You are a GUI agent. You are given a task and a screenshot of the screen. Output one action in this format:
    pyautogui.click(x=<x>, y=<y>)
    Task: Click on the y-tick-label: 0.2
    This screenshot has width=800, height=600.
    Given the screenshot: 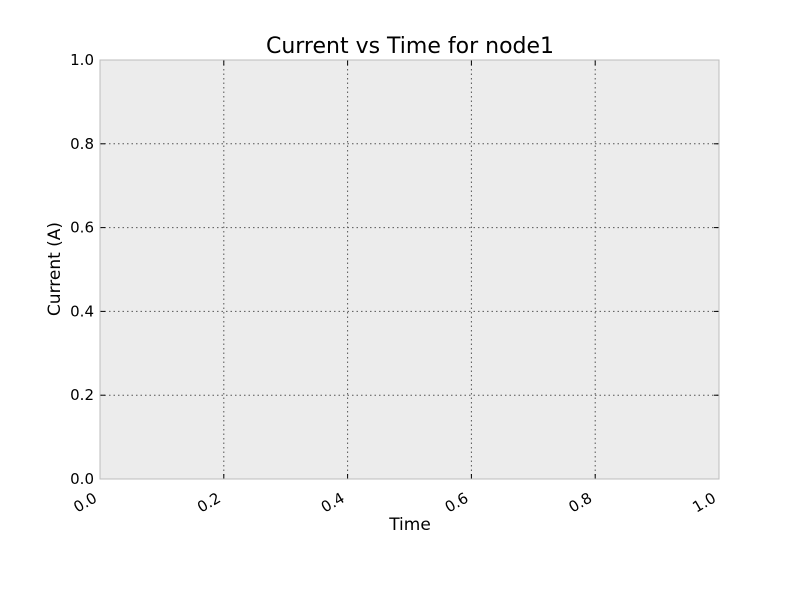 What is the action you would take?
    pyautogui.click(x=82, y=395)
    